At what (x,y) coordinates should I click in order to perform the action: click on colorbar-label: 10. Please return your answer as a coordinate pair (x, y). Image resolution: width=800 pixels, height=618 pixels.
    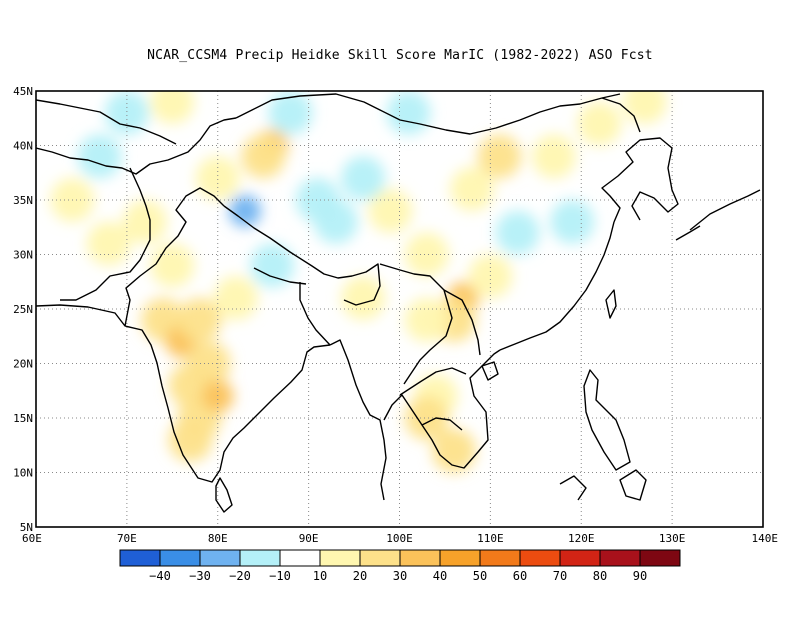
    Looking at the image, I should click on (320, 576).